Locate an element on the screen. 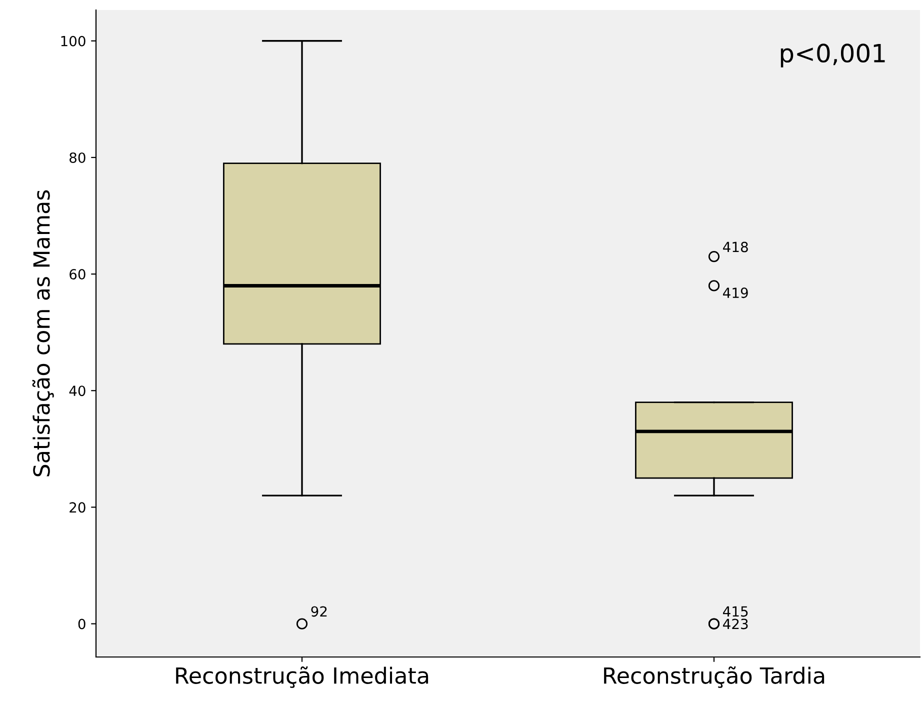 The height and width of the screenshot is (714, 923). annotation: p<0,001 is located at coordinates (832, 56).